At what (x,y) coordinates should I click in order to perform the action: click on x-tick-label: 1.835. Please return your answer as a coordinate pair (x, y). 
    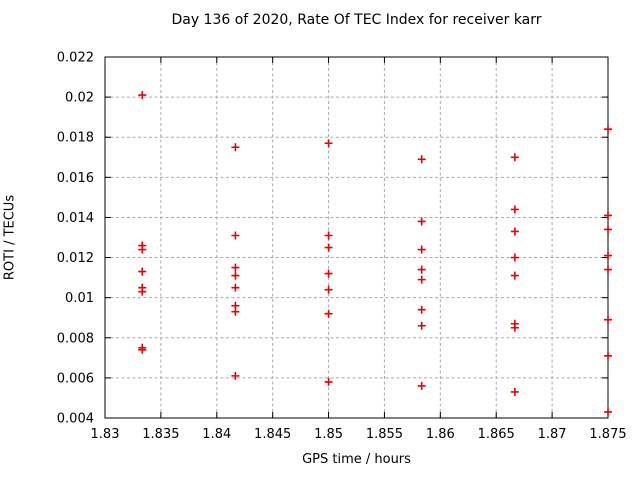
    Looking at the image, I should click on (160, 434).